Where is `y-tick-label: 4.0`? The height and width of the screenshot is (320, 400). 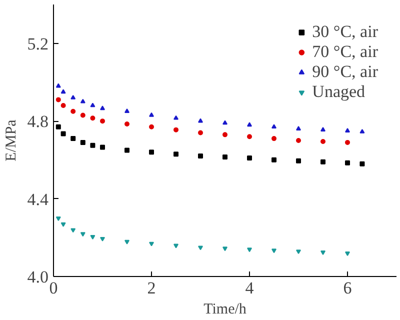 y-tick-label: 4.0 is located at coordinates (37, 277).